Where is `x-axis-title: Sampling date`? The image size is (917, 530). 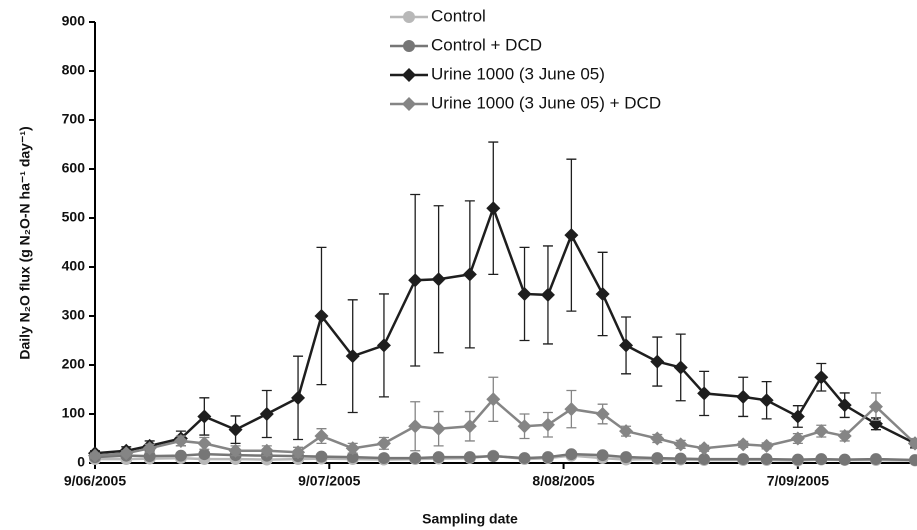 x-axis-title: Sampling date is located at coordinates (470, 519).